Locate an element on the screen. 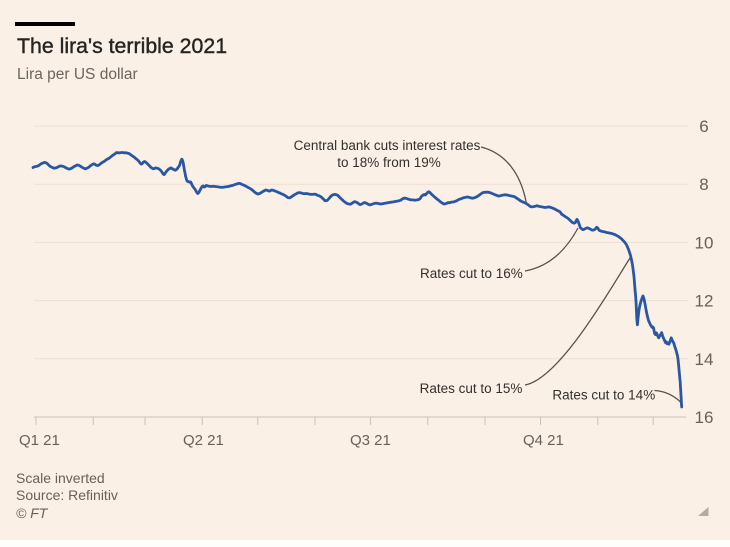 The image size is (730, 547). svg-text: 14 is located at coordinates (704, 359).